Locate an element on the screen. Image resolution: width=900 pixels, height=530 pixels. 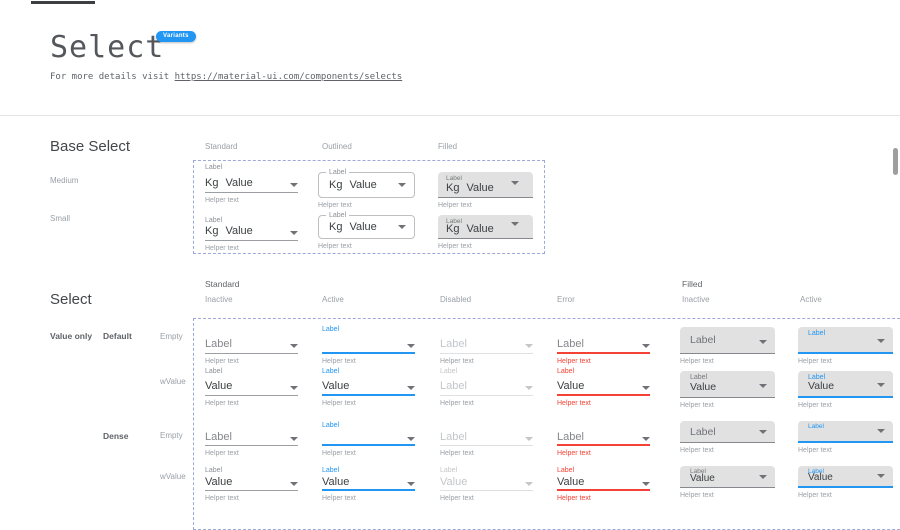
select-value: Kg Value is located at coordinates (486, 187).